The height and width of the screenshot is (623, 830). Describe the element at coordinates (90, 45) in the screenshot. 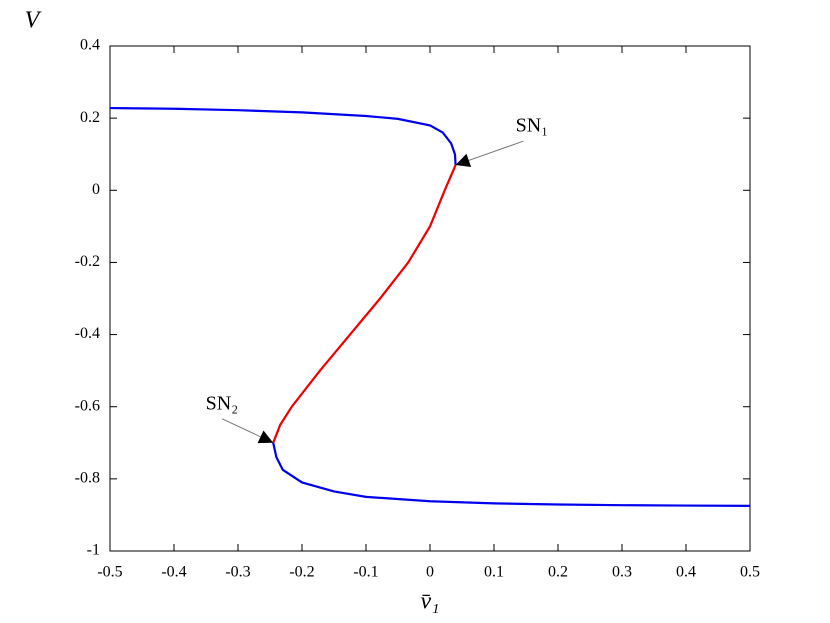

I see `y-tick-label: 0.4` at that location.